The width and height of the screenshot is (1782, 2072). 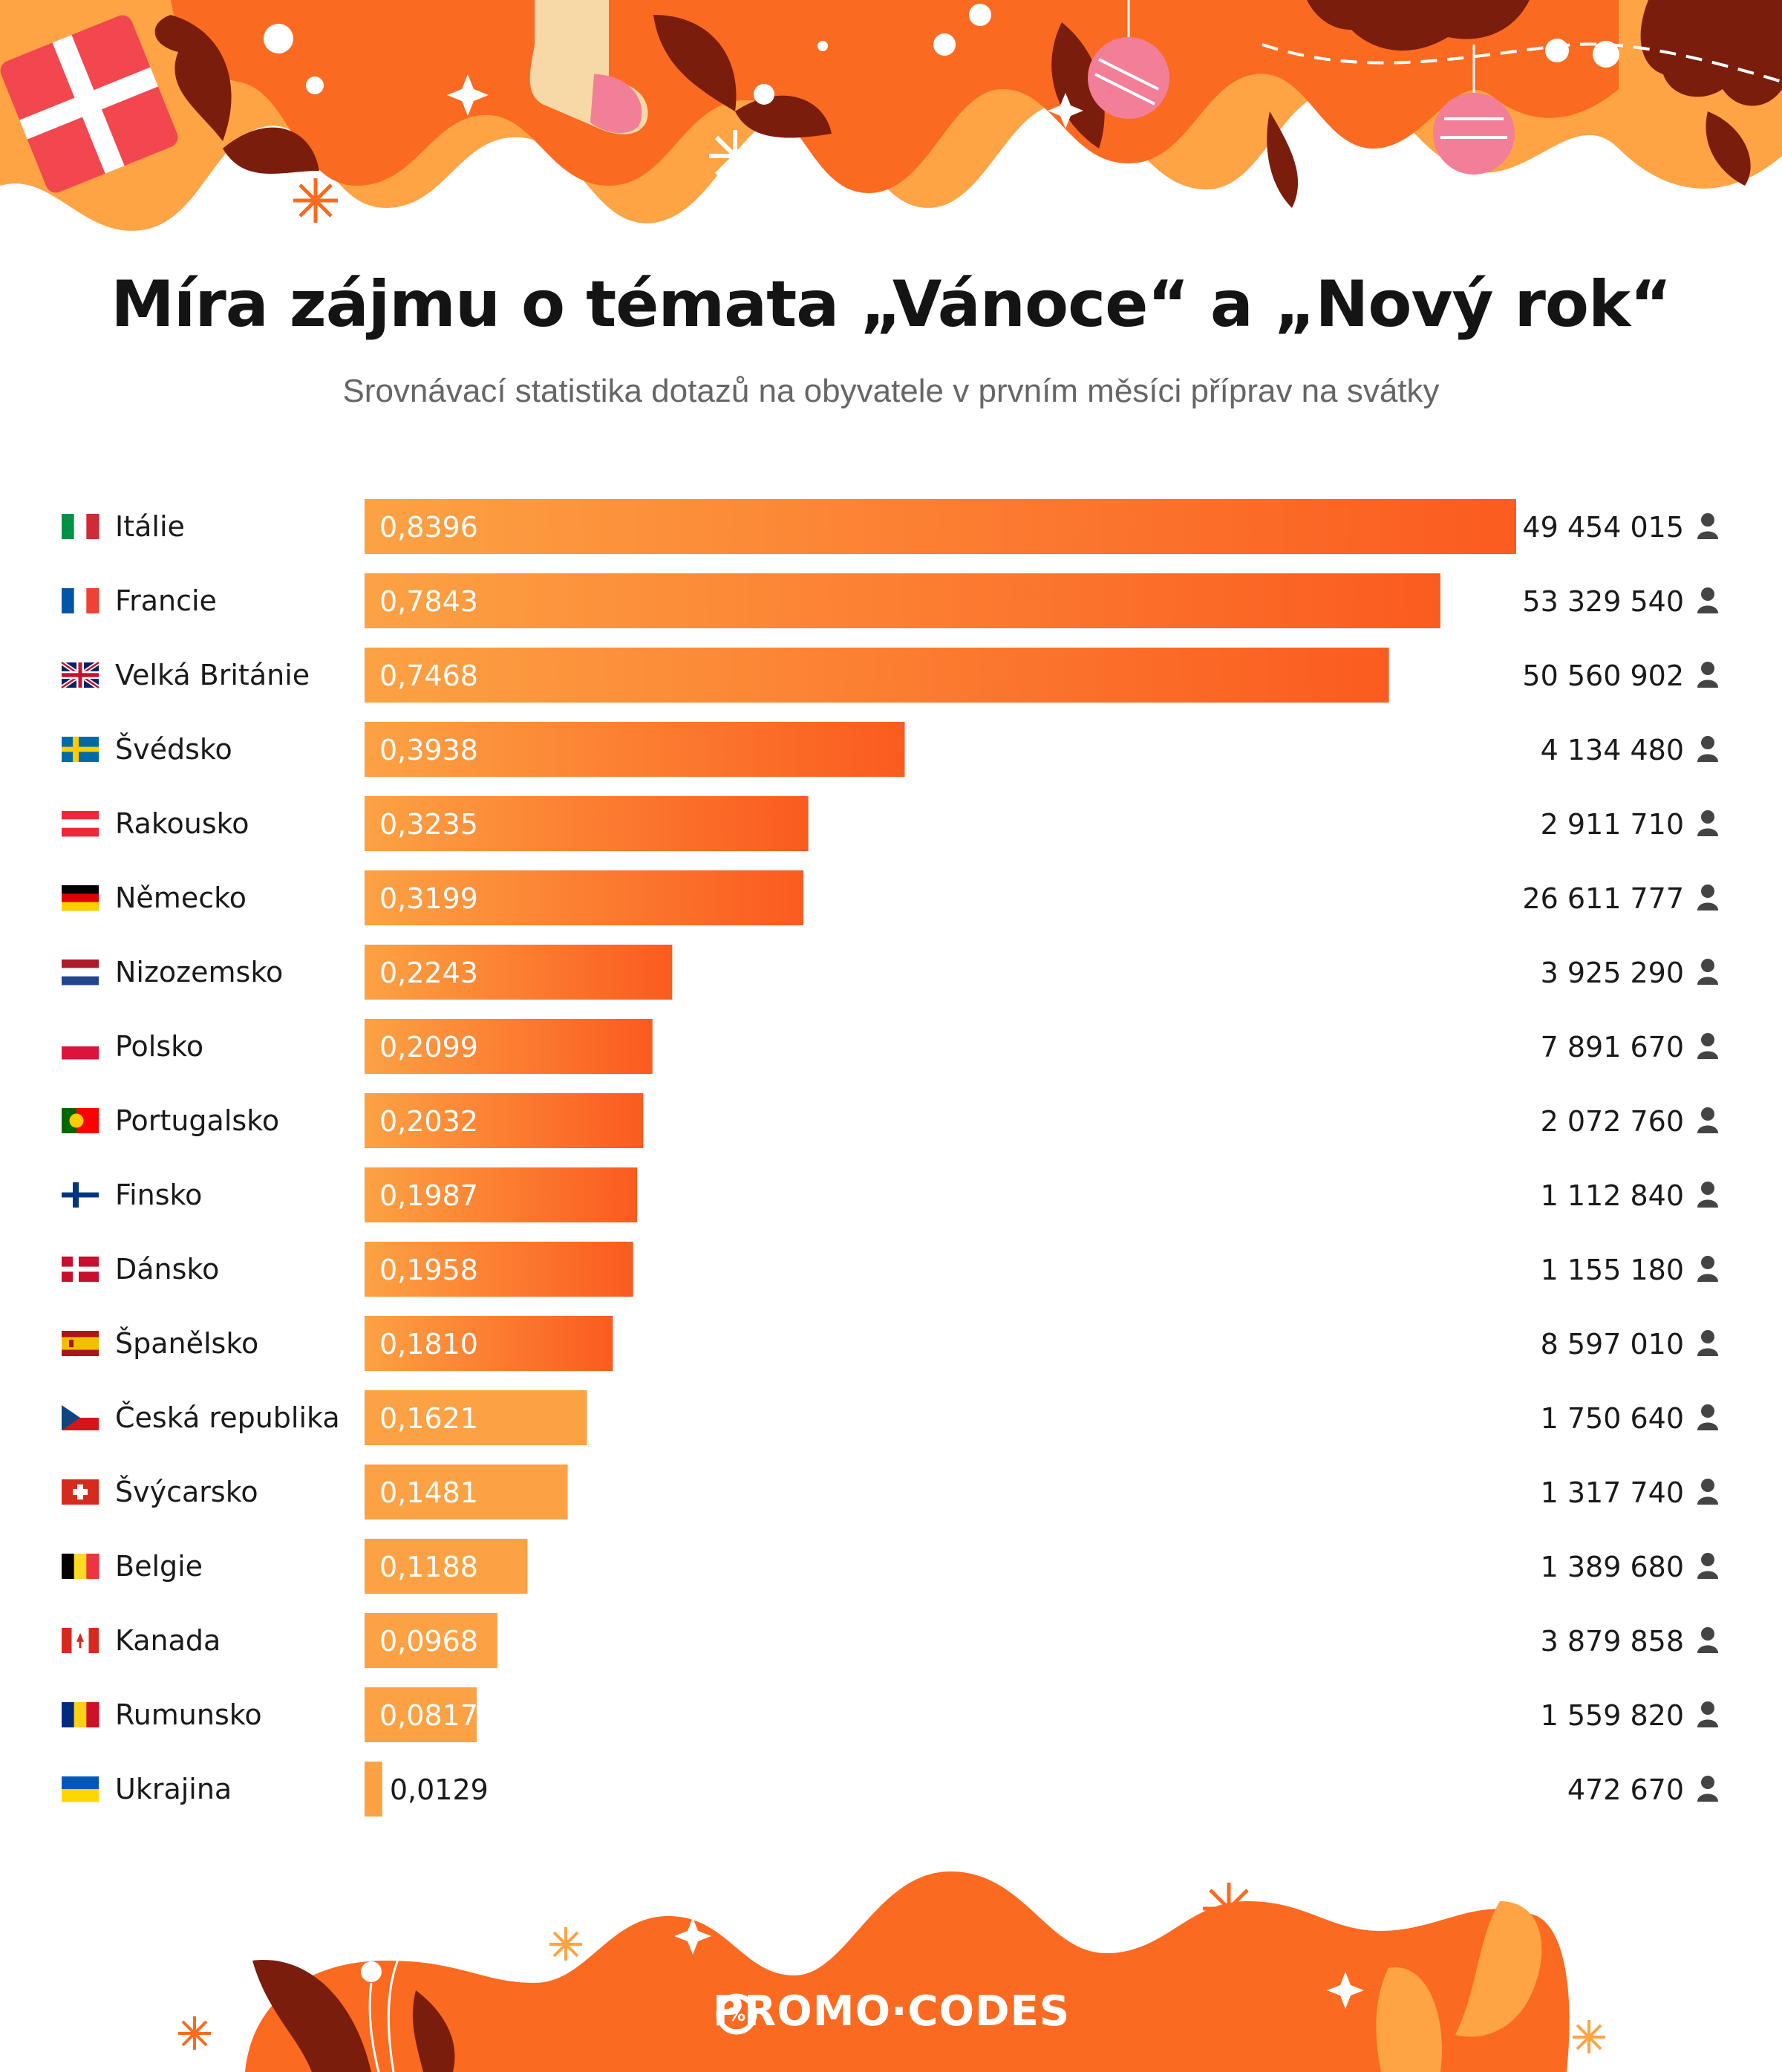 I want to click on country-label: Velká Británie, so click(x=213, y=675).